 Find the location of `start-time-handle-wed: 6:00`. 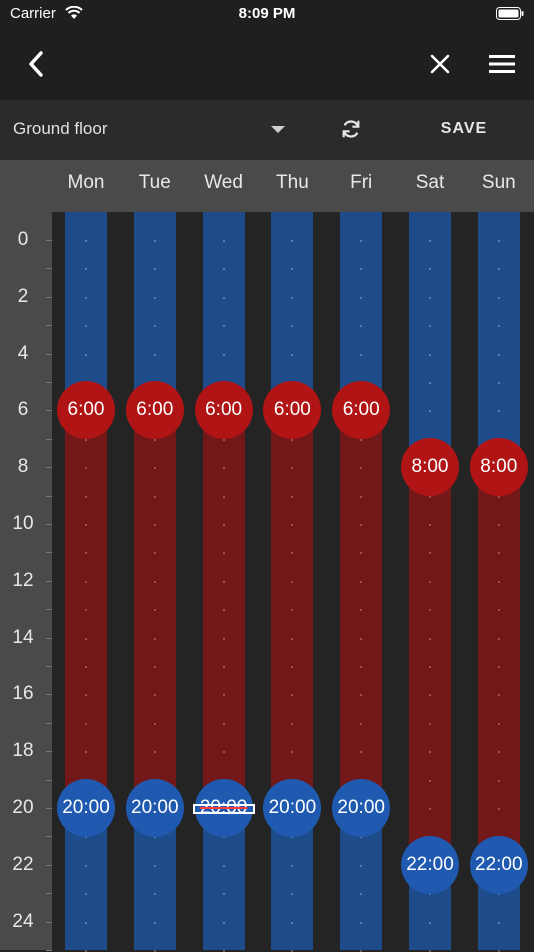

start-time-handle-wed: 6:00 is located at coordinates (223, 410).